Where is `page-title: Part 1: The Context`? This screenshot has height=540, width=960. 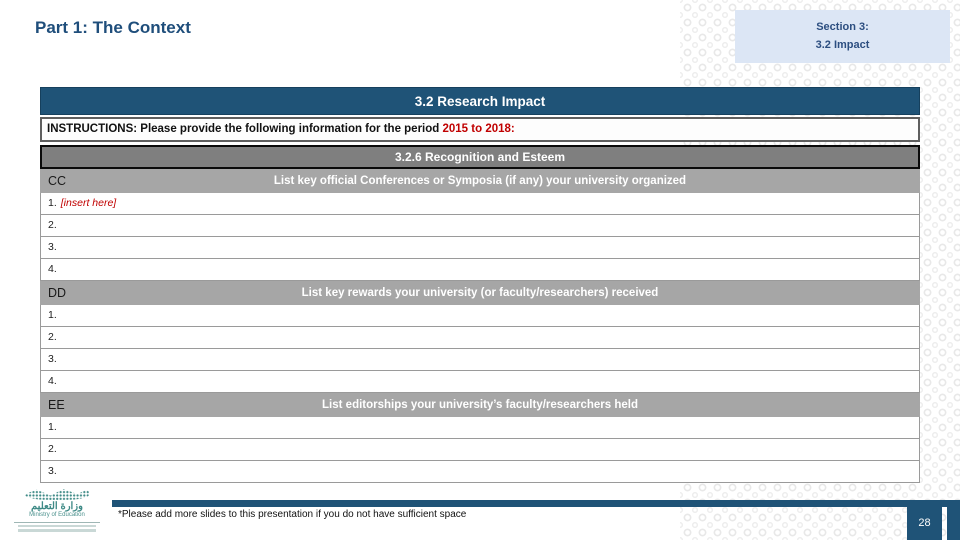 page-title: Part 1: The Context is located at coordinates (113, 27).